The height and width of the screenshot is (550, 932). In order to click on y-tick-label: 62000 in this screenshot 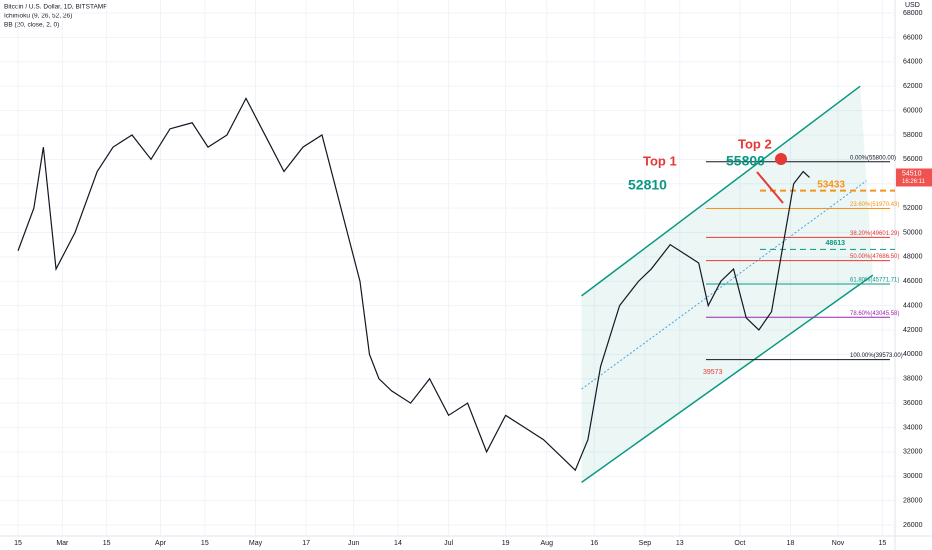, I will do `click(913, 86)`.